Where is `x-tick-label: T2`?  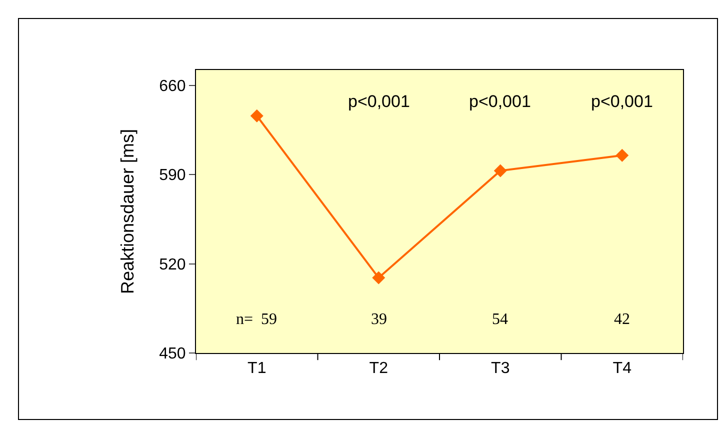
x-tick-label: T2 is located at coordinates (378, 369).